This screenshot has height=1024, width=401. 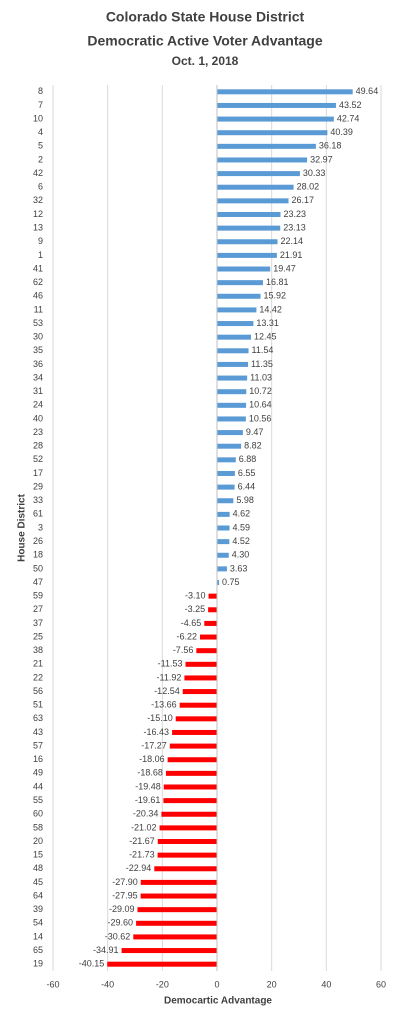 What do you see at coordinates (40, 187) in the screenshot?
I see `y-tick-label: 6` at bounding box center [40, 187].